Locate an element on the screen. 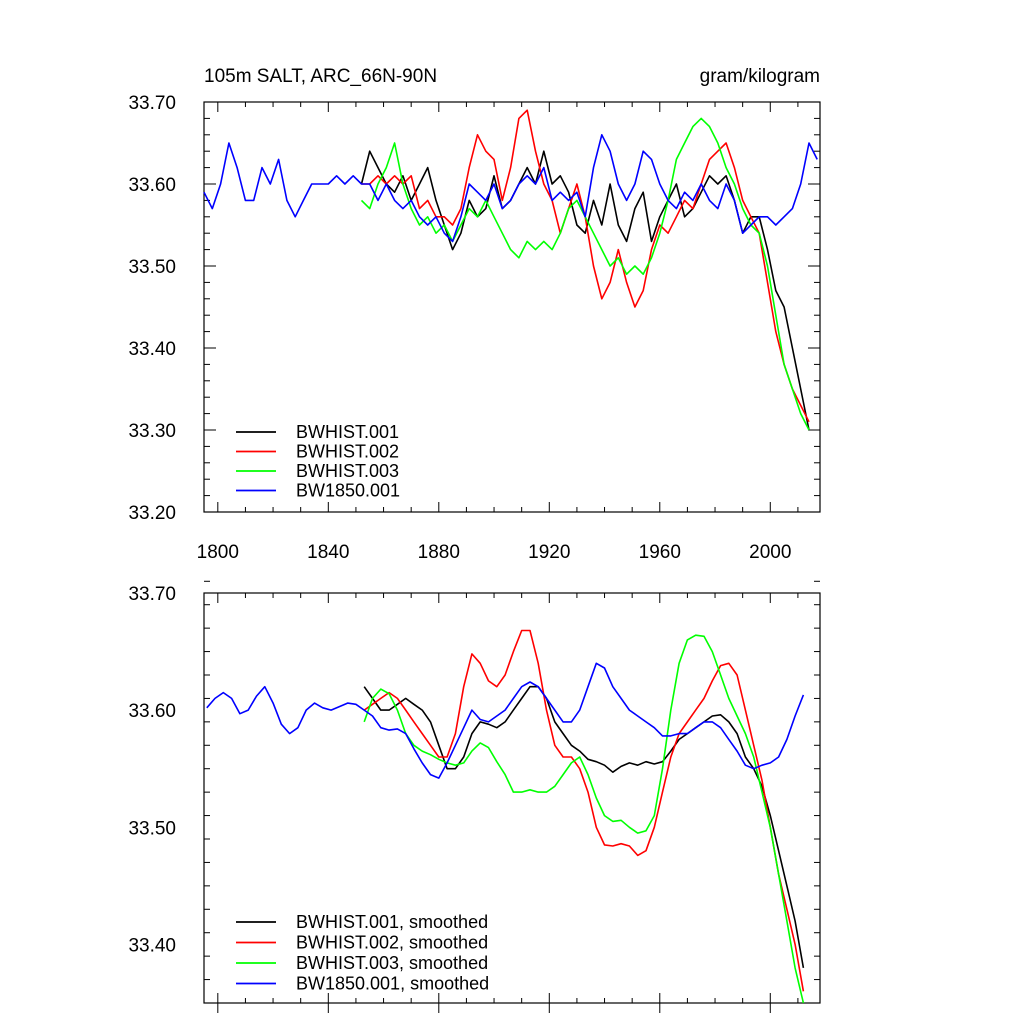 This screenshot has width=1024, height=1024. legend-label: BWHIST.003, smoothed is located at coordinates (392, 963).